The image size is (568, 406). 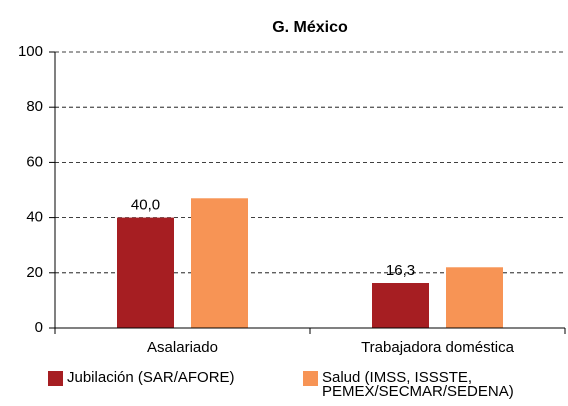 What do you see at coordinates (438, 347) in the screenshot?
I see `x-tick-label: Trabajadora doméstica` at bounding box center [438, 347].